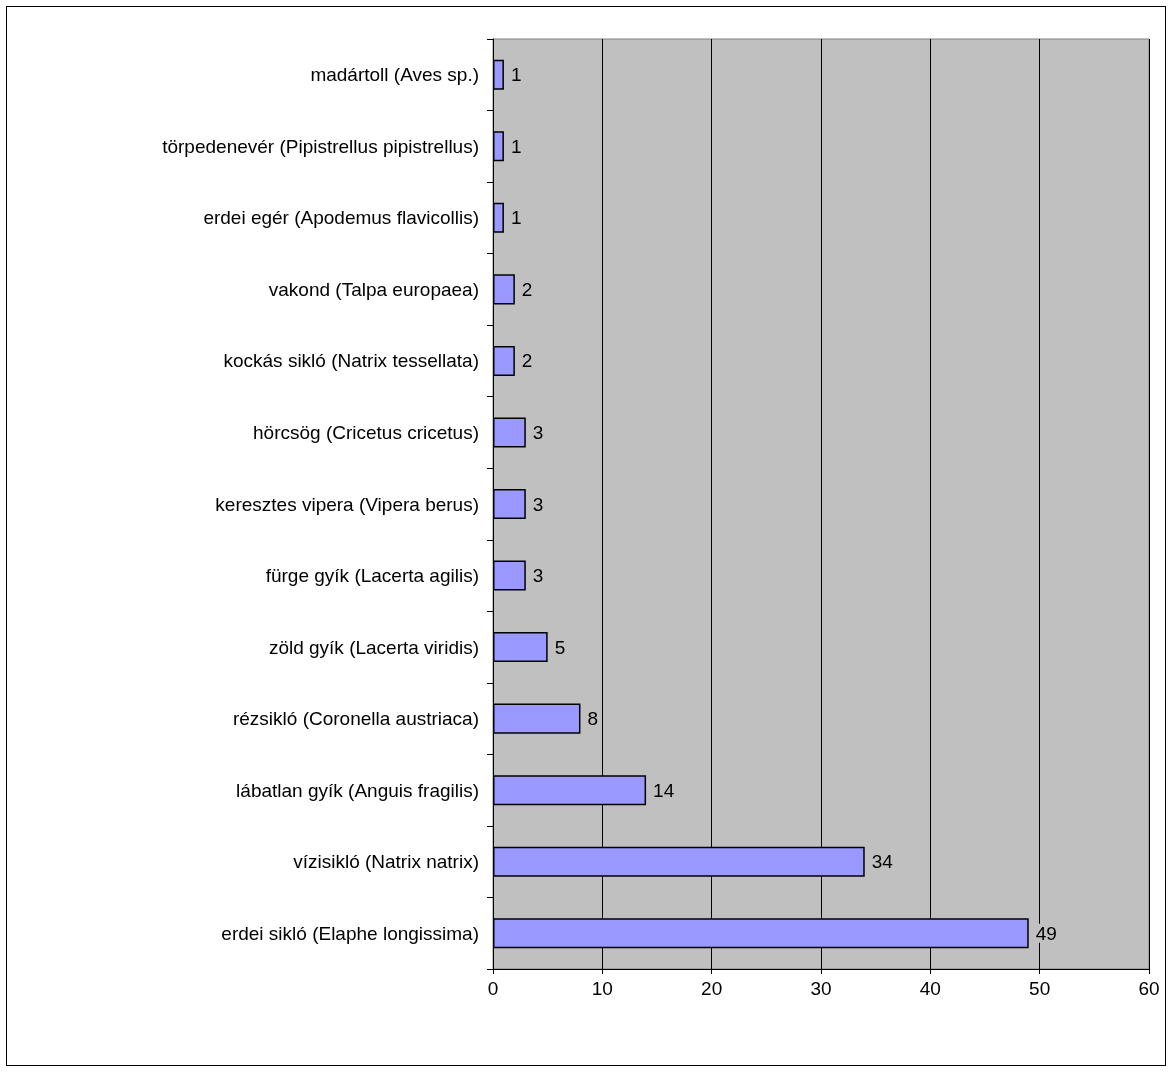 The image size is (1174, 1074). Describe the element at coordinates (355, 719) in the screenshot. I see `y-tick-label: rézsikló (Coronella austriaca)` at that location.